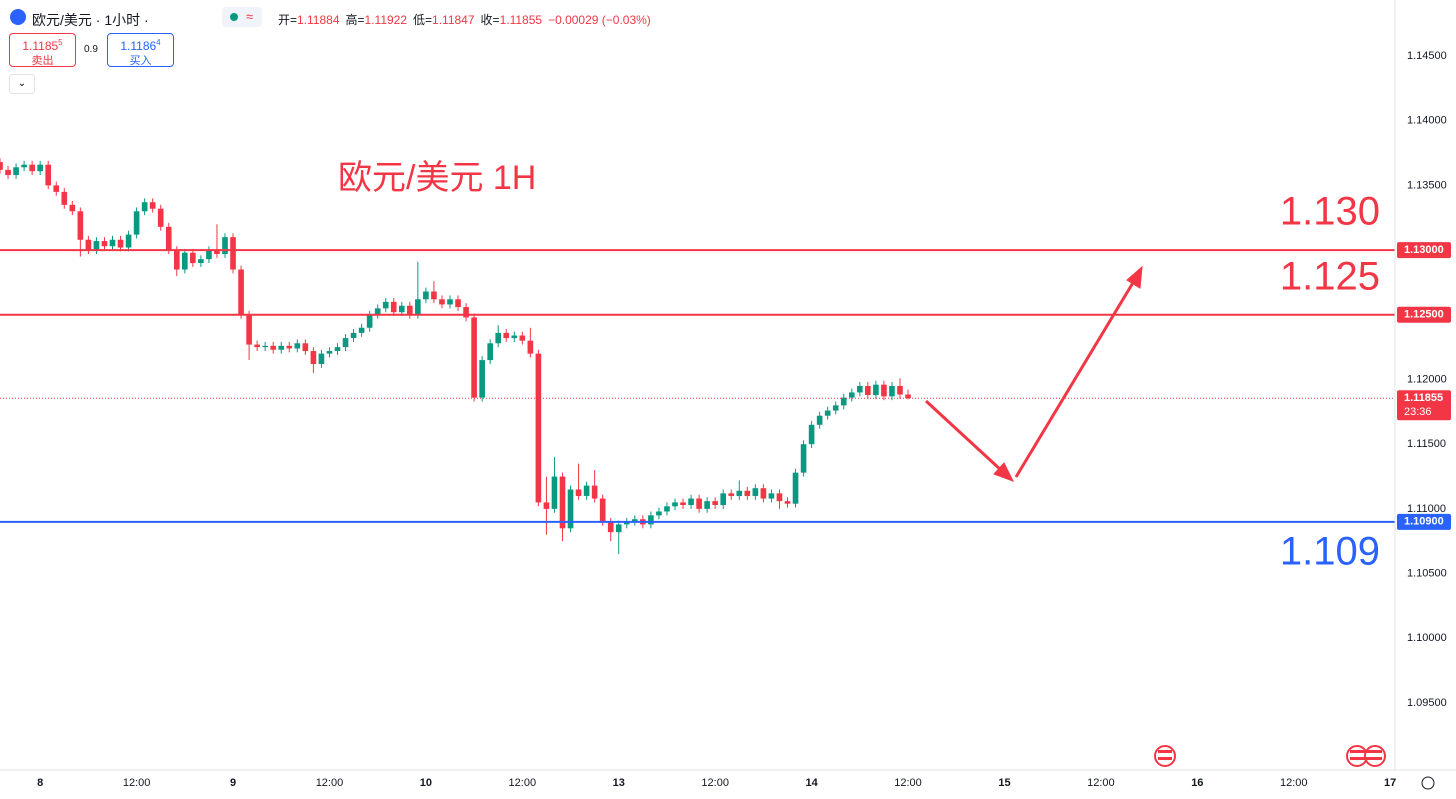 The height and width of the screenshot is (799, 1456). What do you see at coordinates (90, 20) in the screenshot?
I see `symbol-title: 欧元/美元 · 1小时 ·` at bounding box center [90, 20].